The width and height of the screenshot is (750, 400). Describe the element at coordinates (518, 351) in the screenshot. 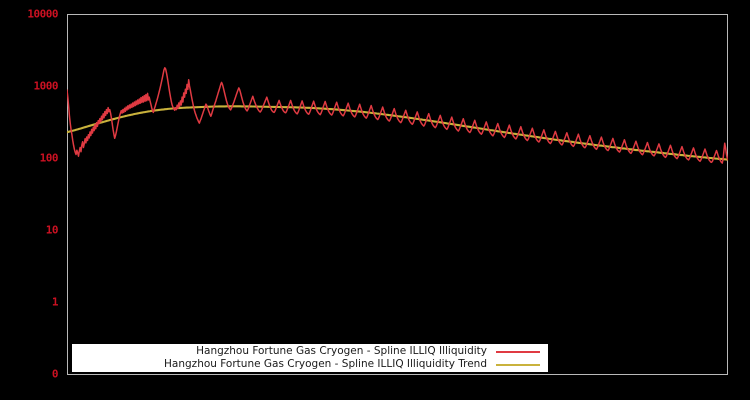

I see `legend-swatch-illiquidity` at that location.